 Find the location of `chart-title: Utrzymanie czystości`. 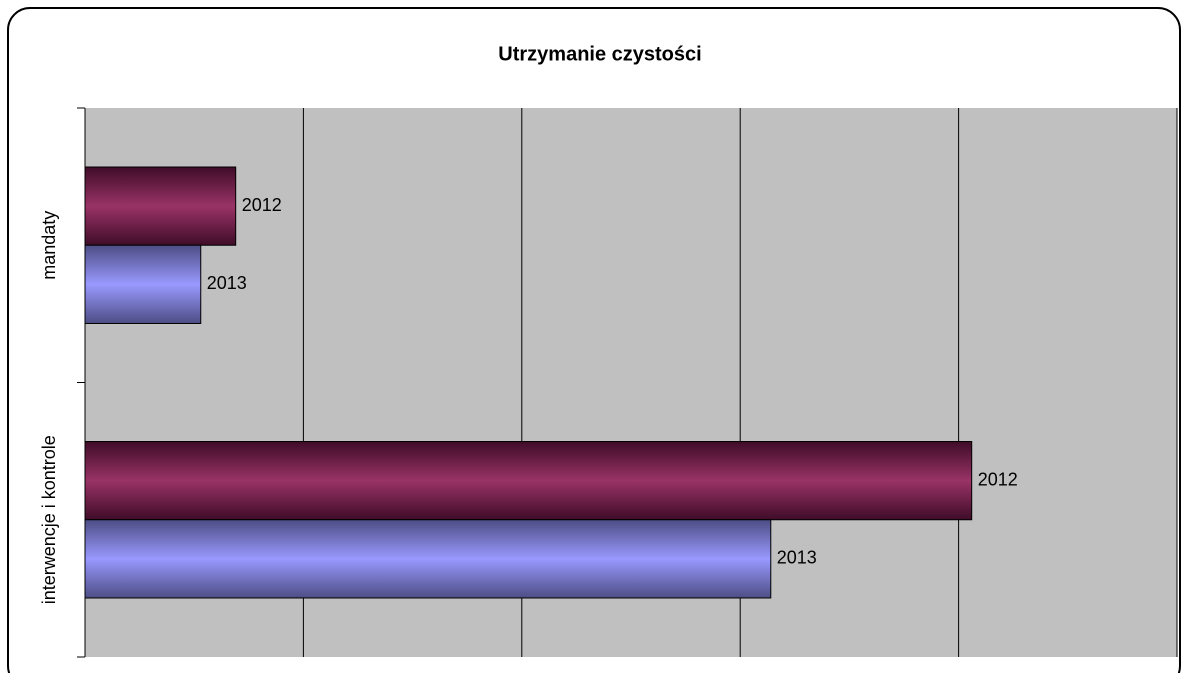

chart-title: Utrzymanie czystości is located at coordinates (599, 54).